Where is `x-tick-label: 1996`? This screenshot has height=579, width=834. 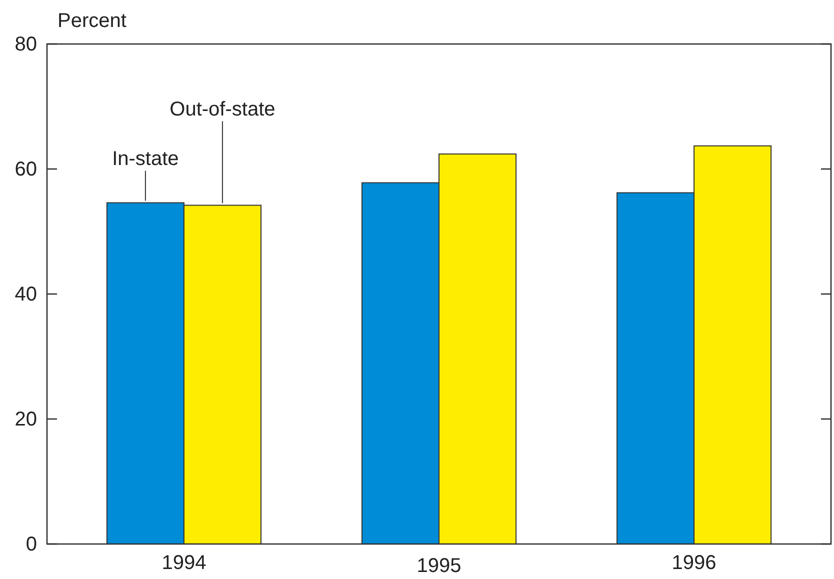 x-tick-label: 1996 is located at coordinates (694, 563).